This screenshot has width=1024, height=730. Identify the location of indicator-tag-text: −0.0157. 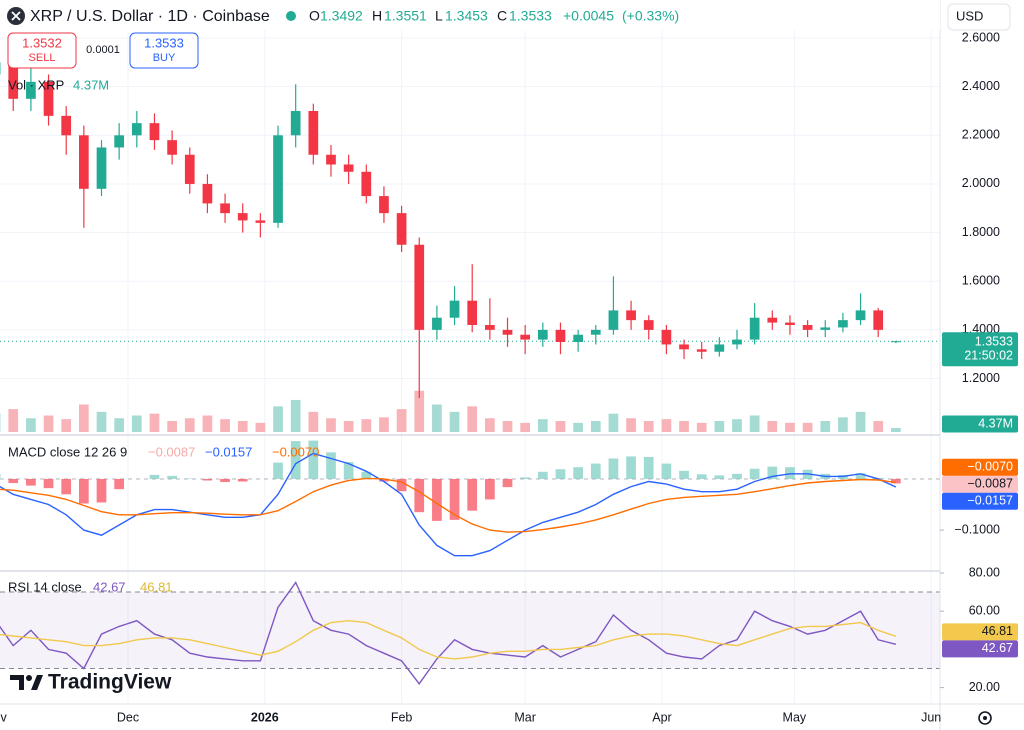
(990, 501).